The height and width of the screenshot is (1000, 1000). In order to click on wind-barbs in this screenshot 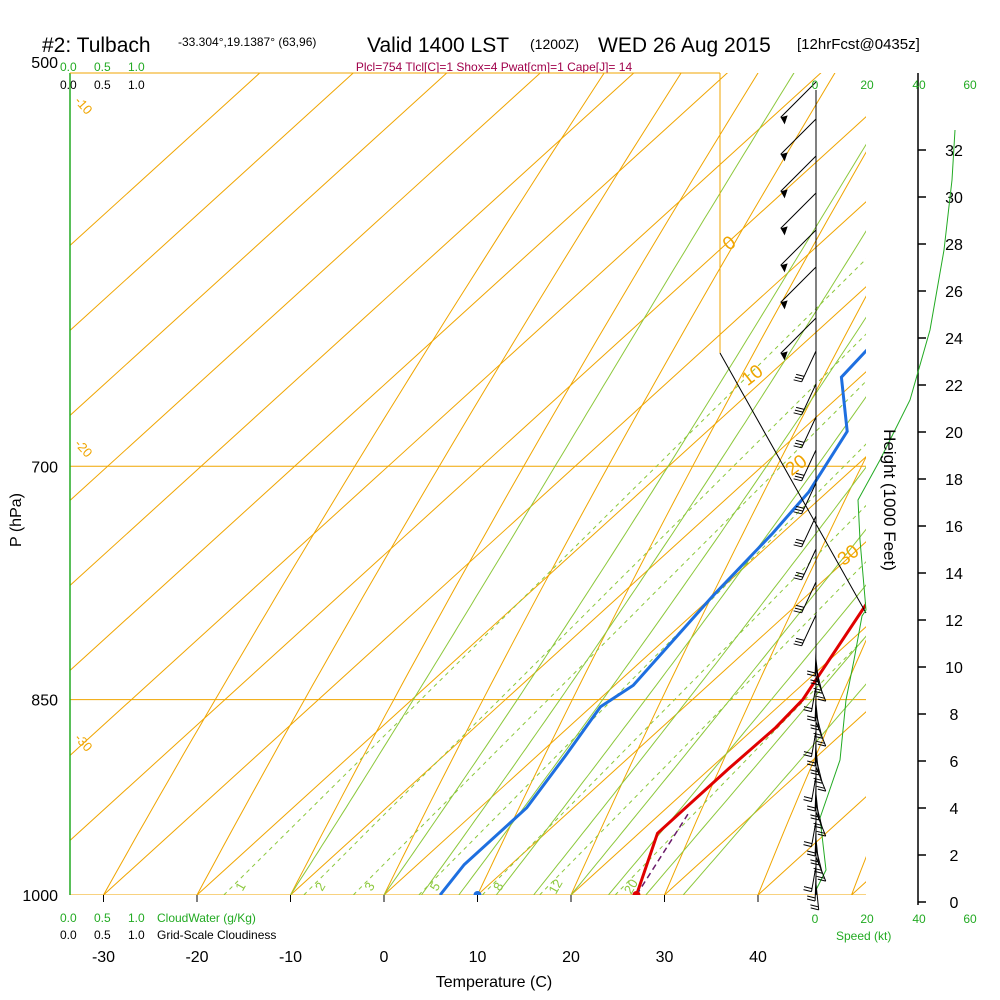, I will do `click(868, 496)`.